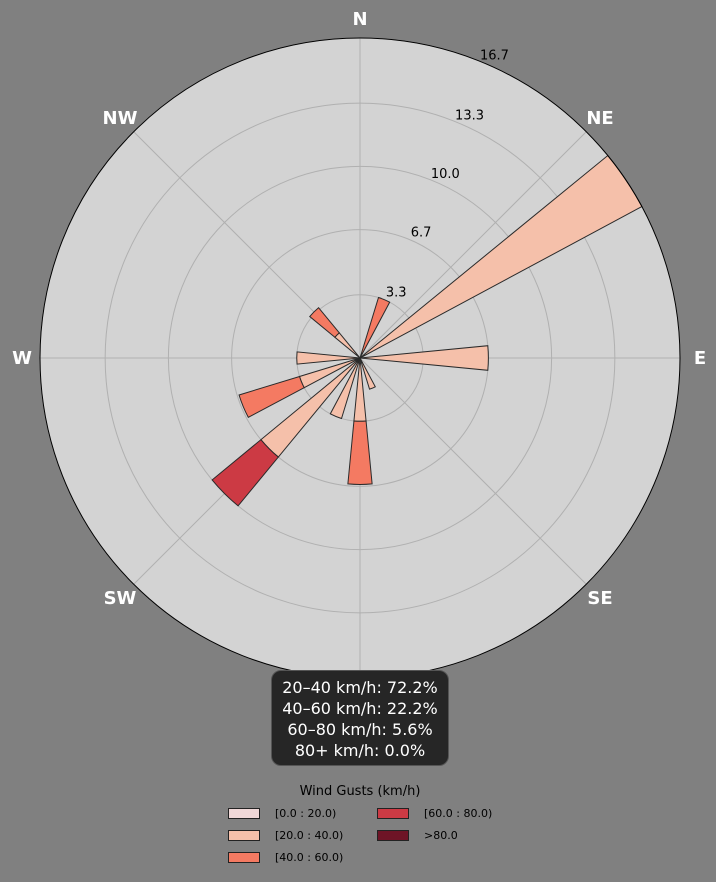  Describe the element at coordinates (309, 857) in the screenshot. I see `legend-label-2: [40.0 : 60.0)` at that location.